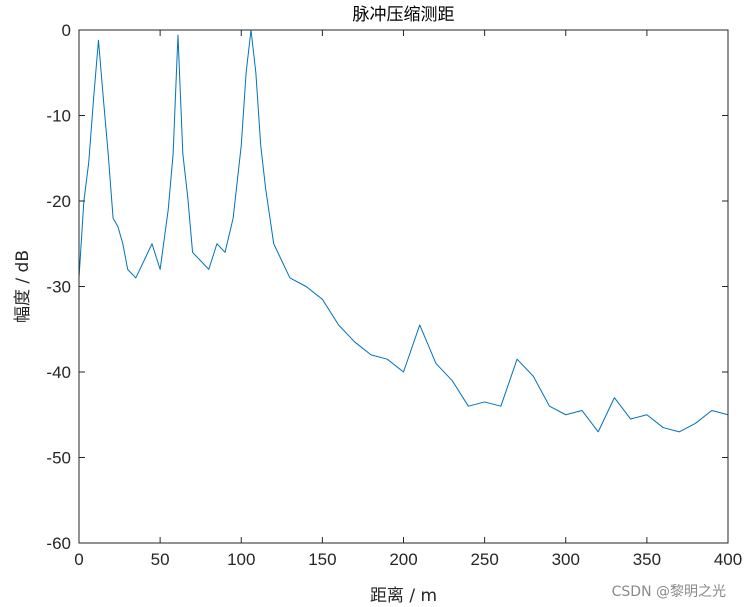 Image resolution: width=746 pixels, height=607 pixels. Describe the element at coordinates (58, 116) in the screenshot. I see `y-tick-label: -10` at that location.